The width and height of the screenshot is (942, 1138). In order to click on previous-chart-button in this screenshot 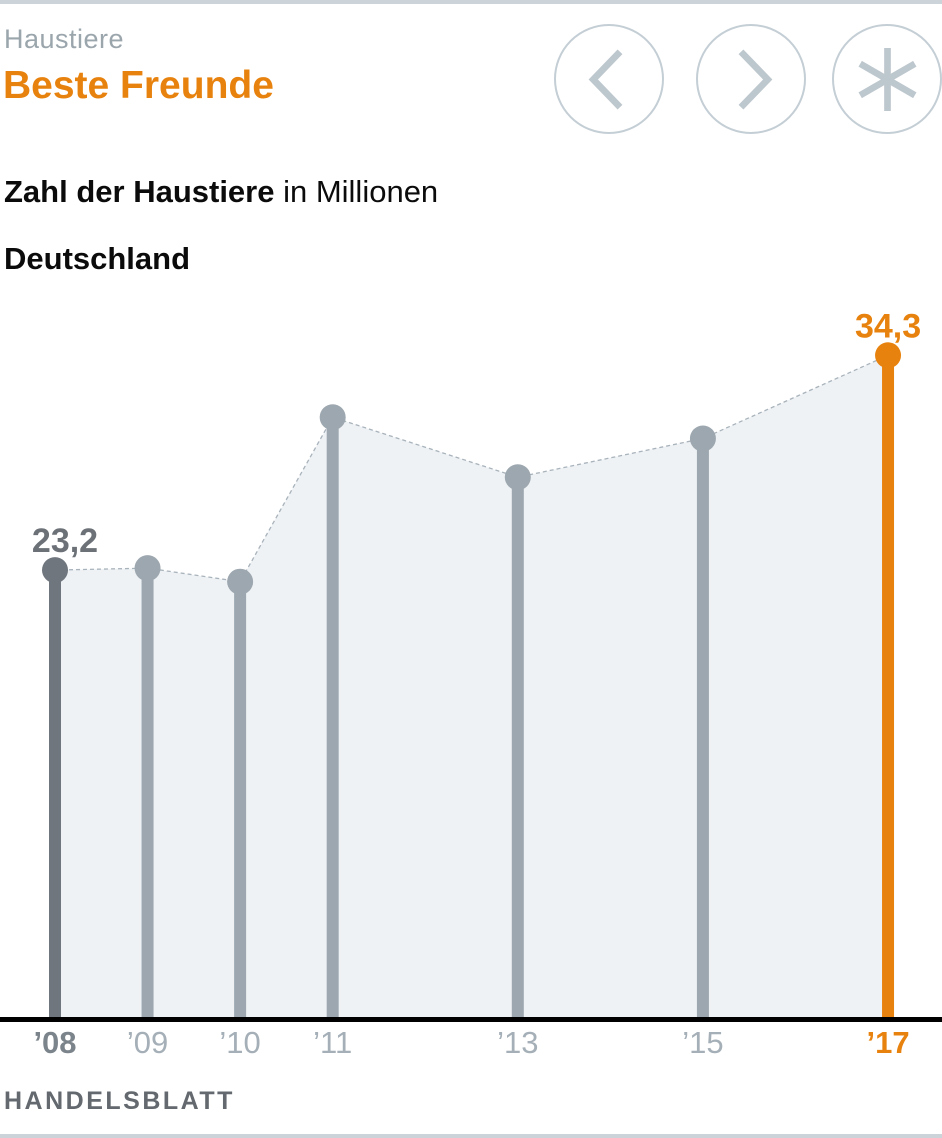, I will do `click(609, 79)`.